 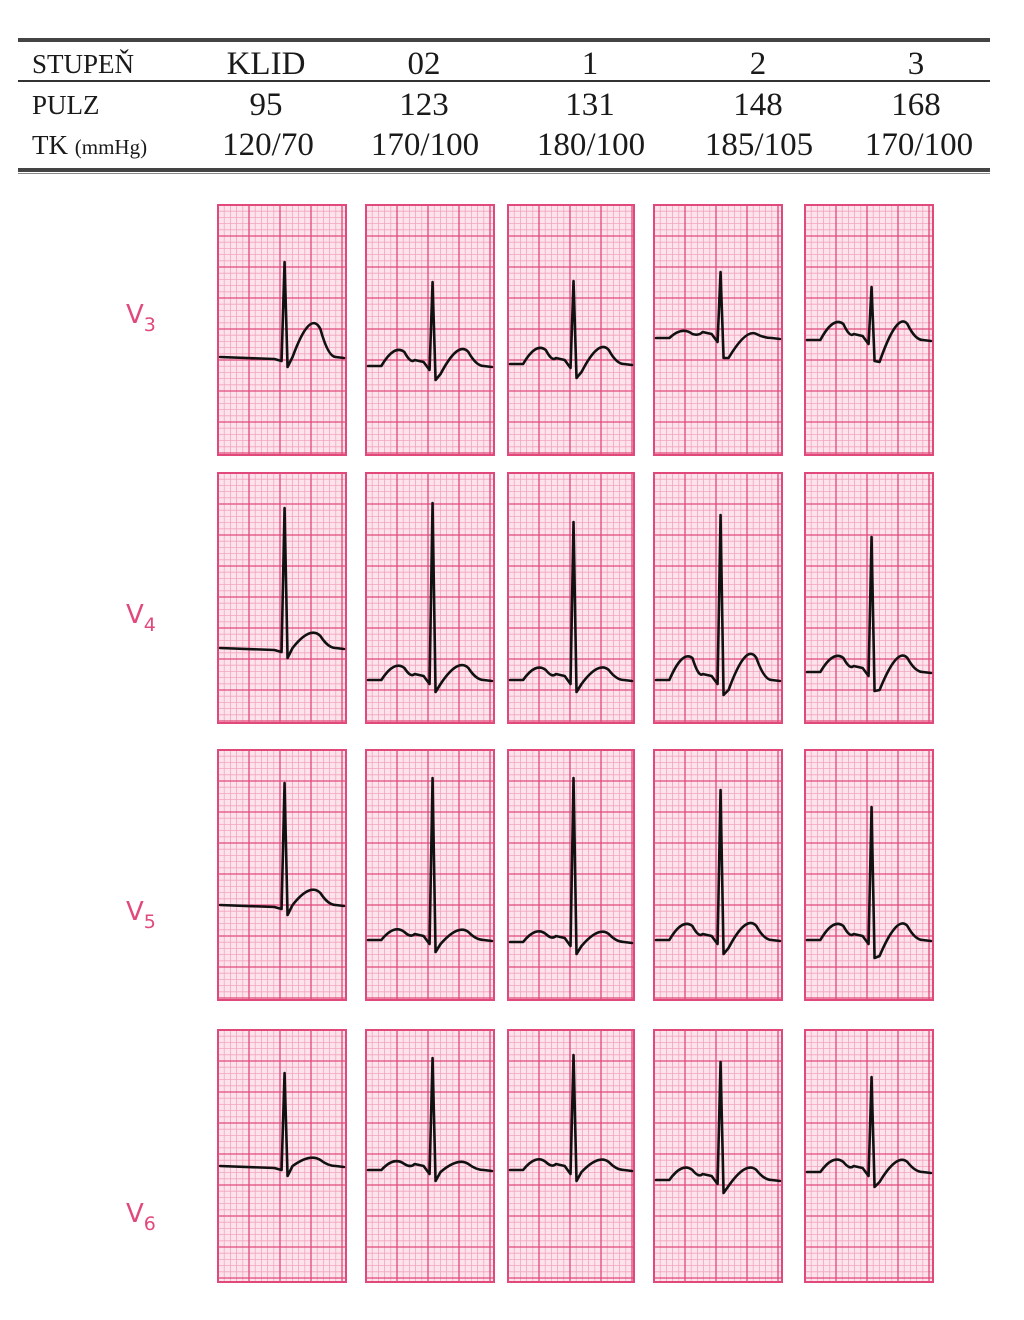 I want to click on bp-unit: (mmHg), so click(x=111, y=147).